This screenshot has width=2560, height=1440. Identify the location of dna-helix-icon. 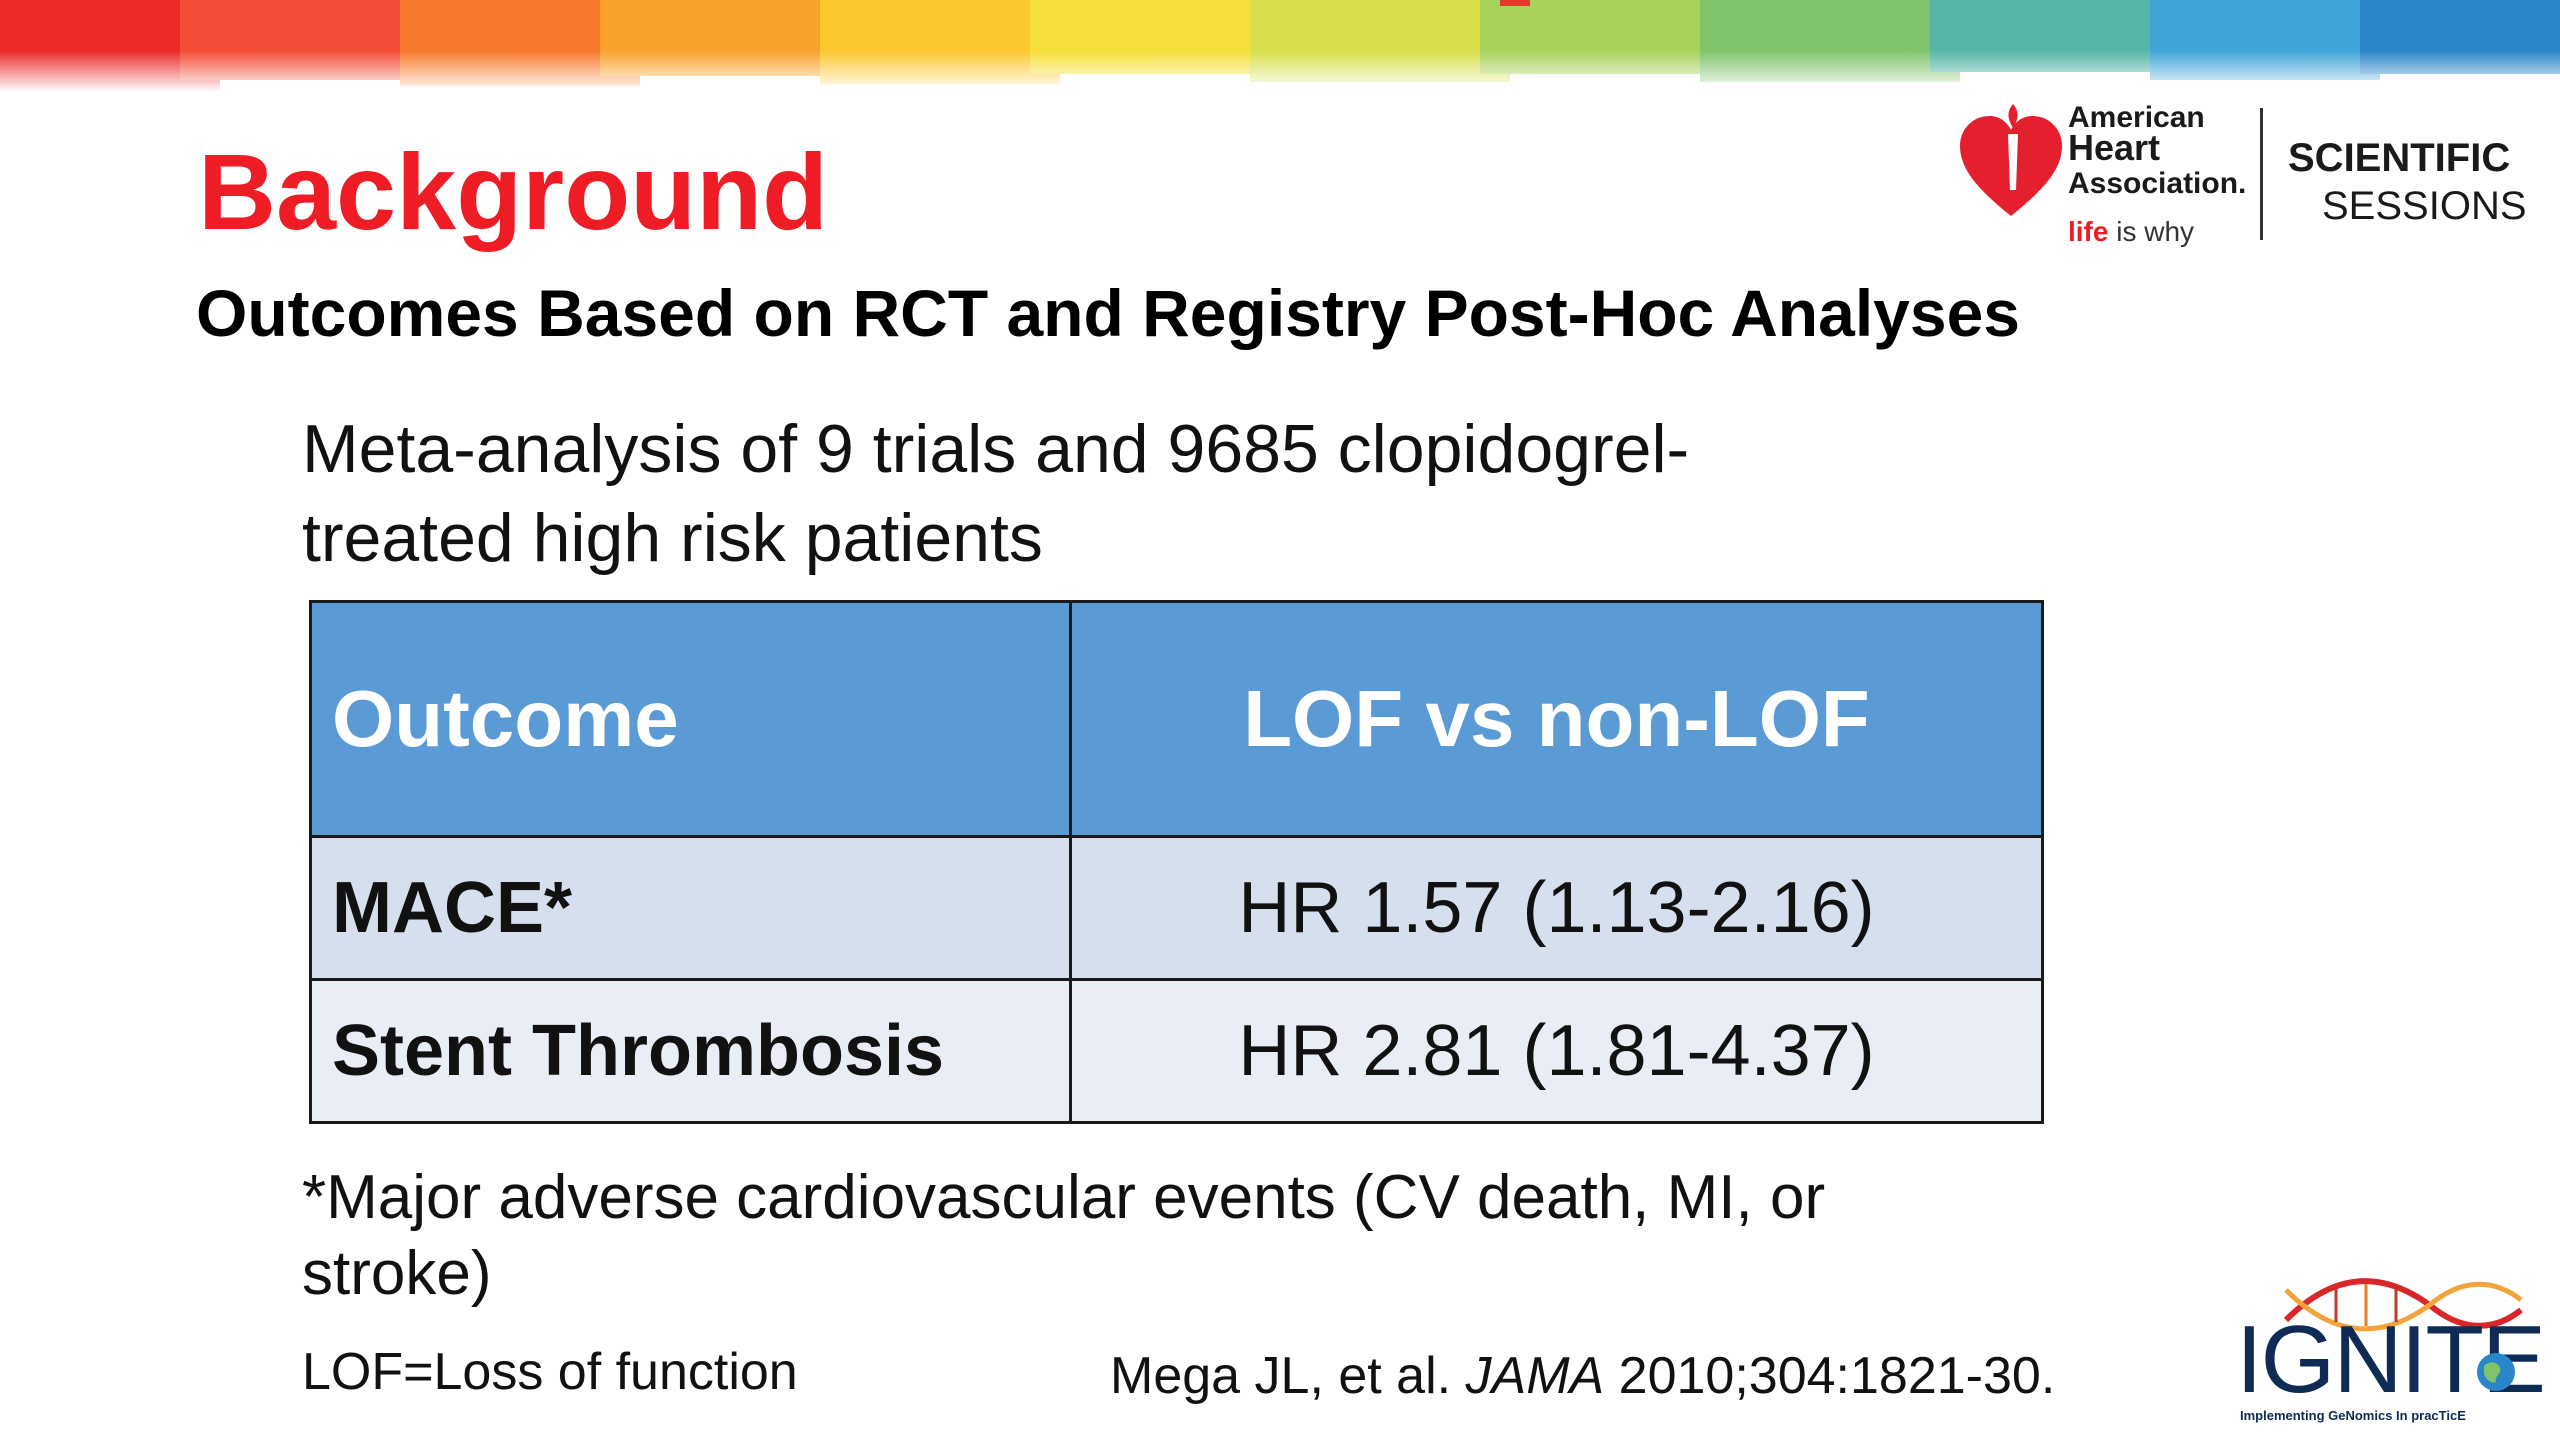
(2403, 1305).